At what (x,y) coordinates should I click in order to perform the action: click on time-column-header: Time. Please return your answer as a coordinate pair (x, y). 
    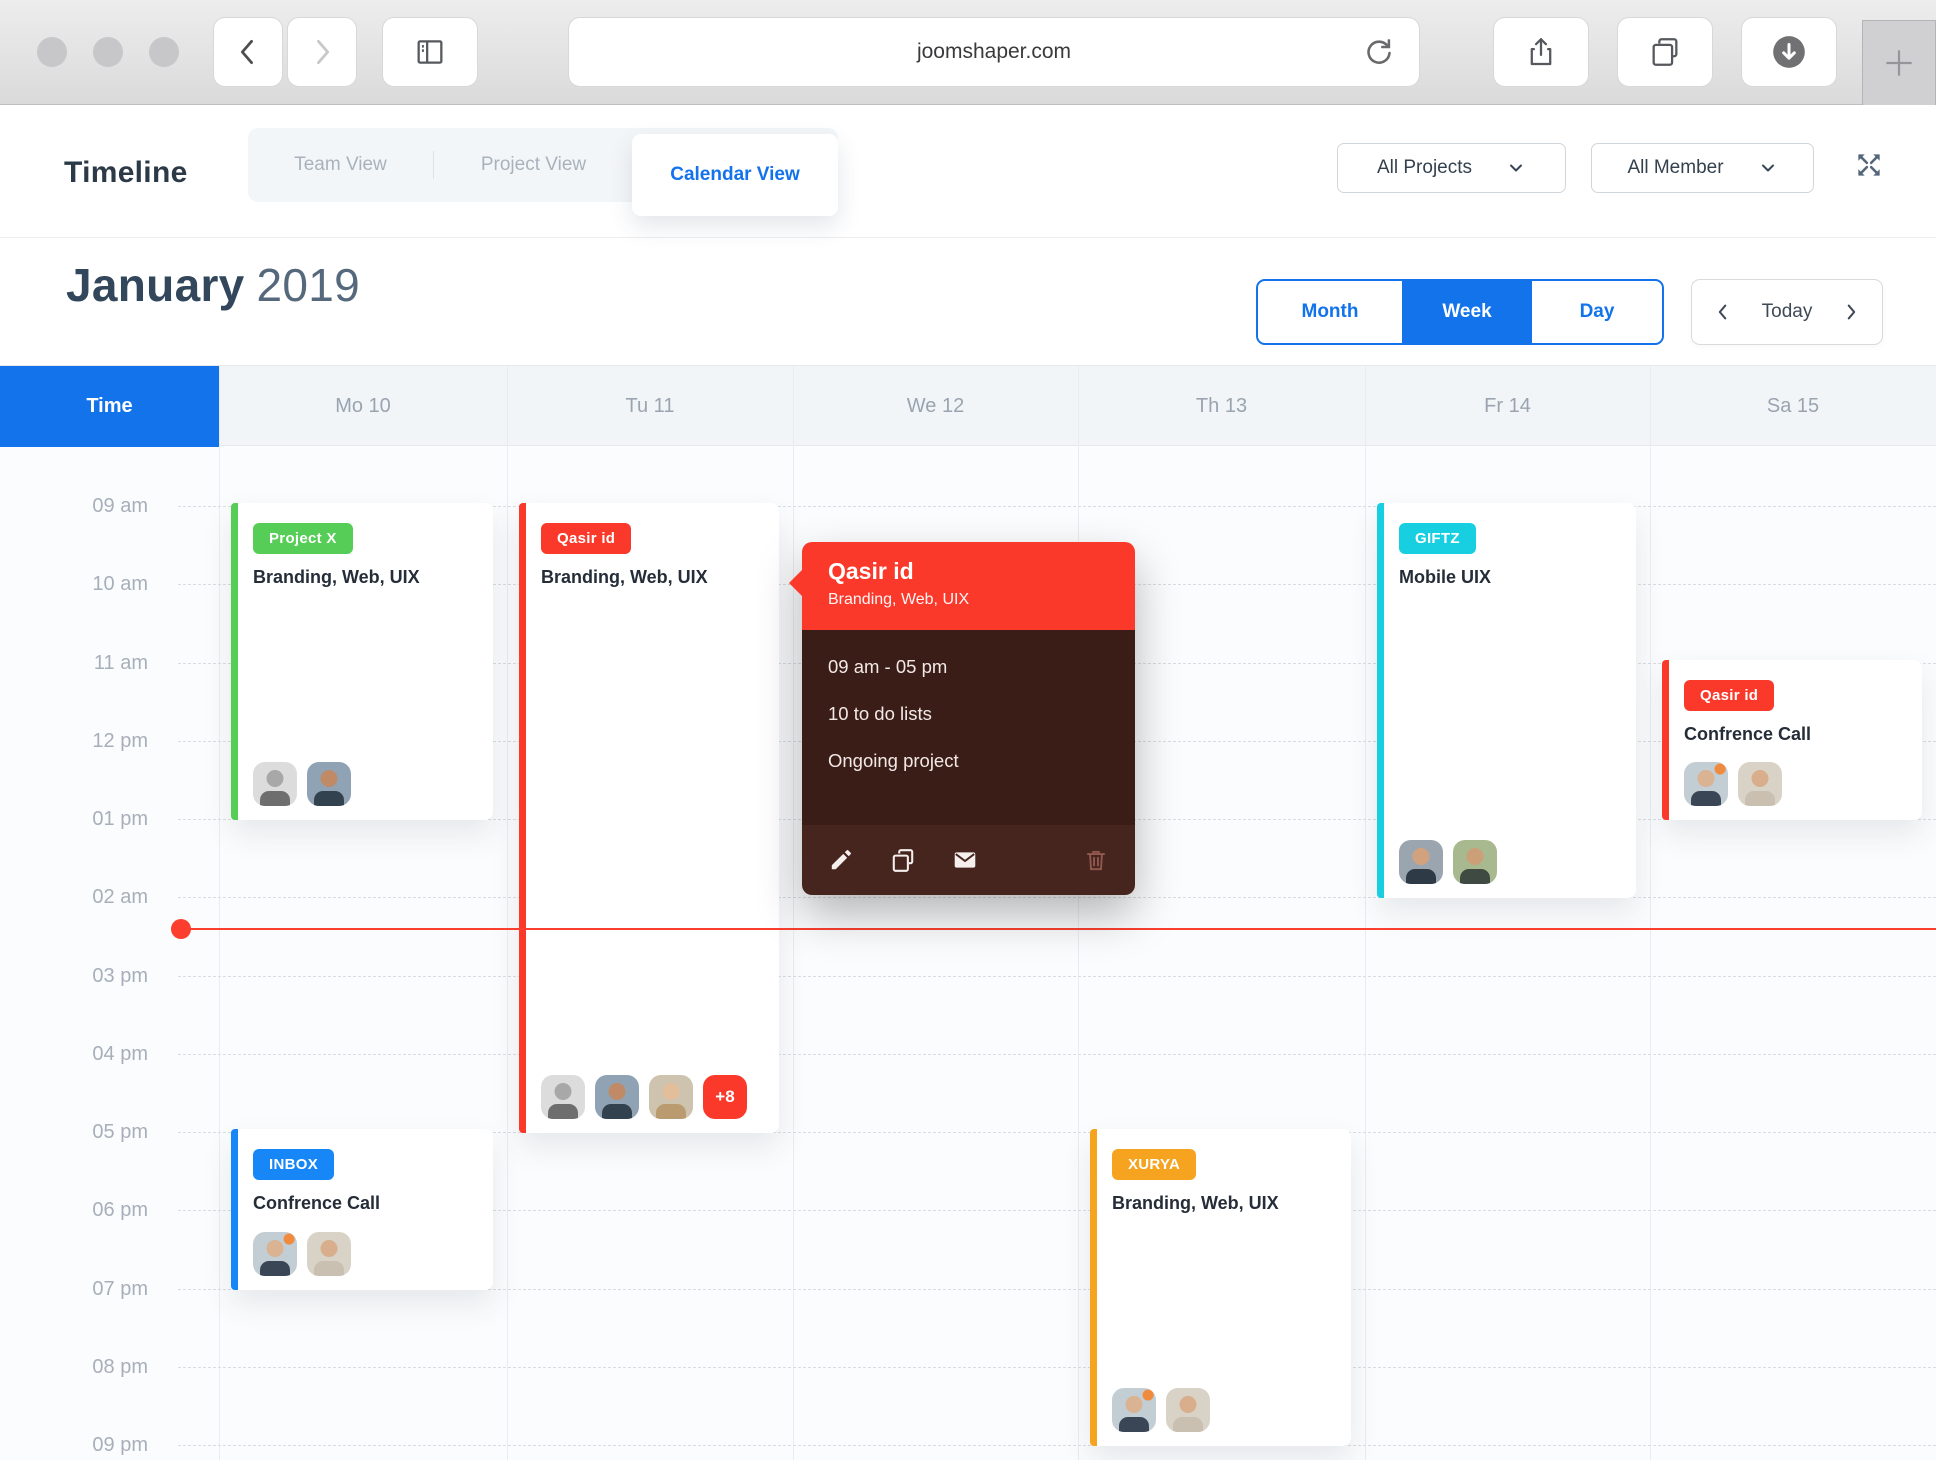
    Looking at the image, I should click on (109, 406).